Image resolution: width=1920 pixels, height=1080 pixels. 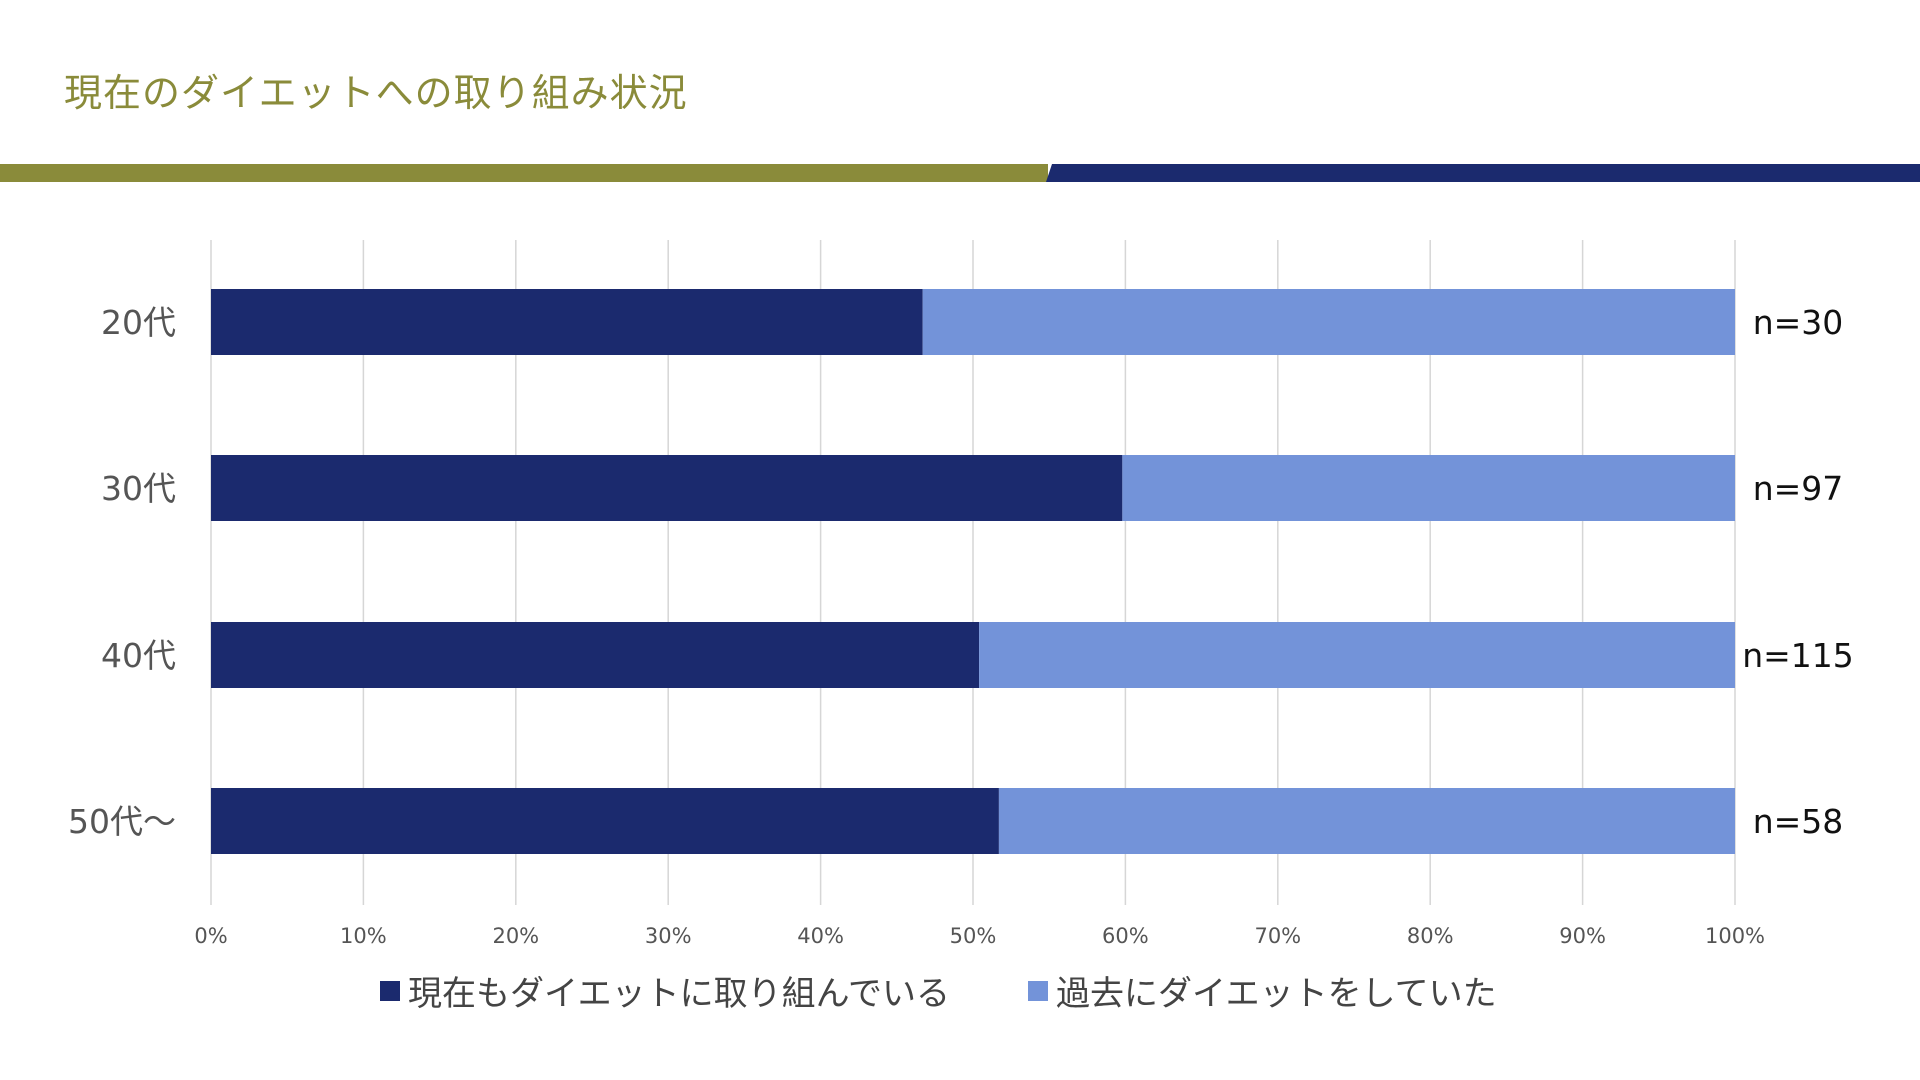 What do you see at coordinates (390, 990) in the screenshot?
I see `legend-swatch-current` at bounding box center [390, 990].